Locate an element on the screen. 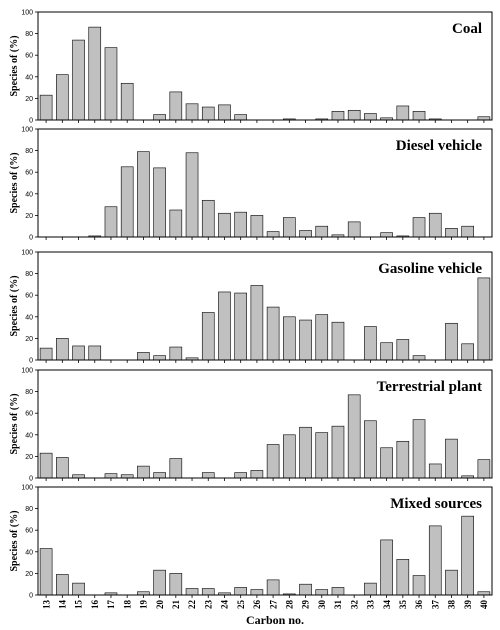  bar-gasoline-vehicle-c36 is located at coordinates (419, 358).